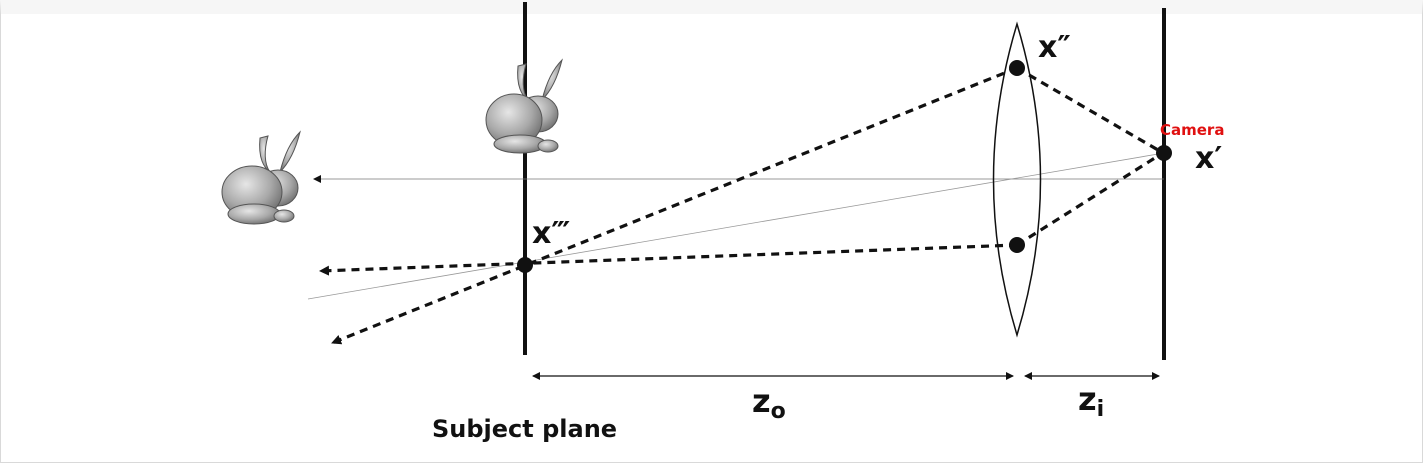  Describe the element at coordinates (668, 259) in the screenshot. I see `ray-bottom-to-subject` at that location.